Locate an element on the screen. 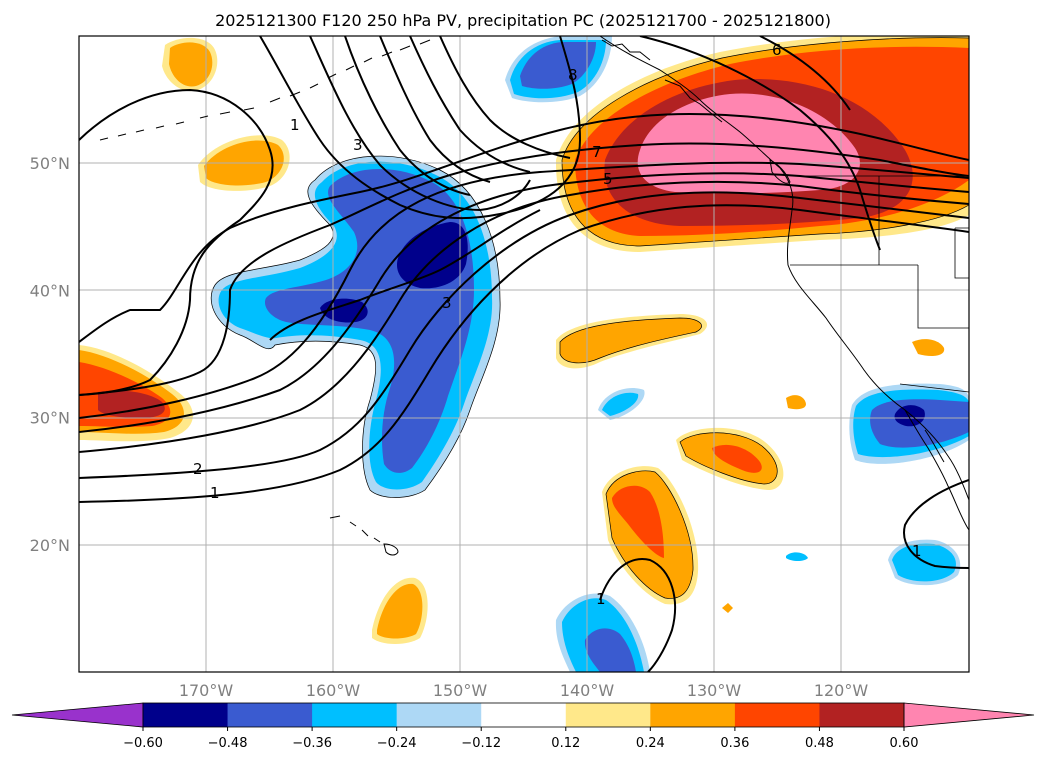 The width and height of the screenshot is (1047, 765). contour-label: 7 is located at coordinates (597, 152).